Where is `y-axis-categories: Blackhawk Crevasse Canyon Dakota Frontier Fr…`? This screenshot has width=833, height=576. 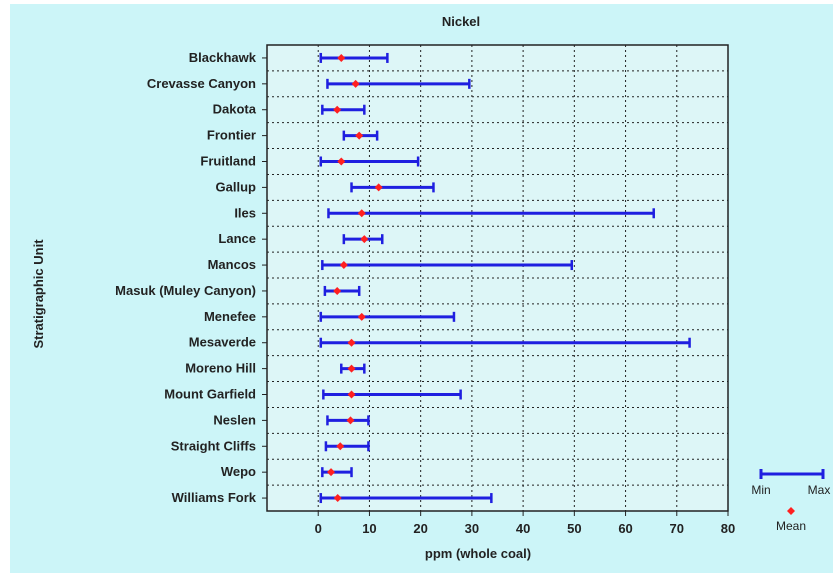 y-axis-categories: Blackhawk Crevasse Canyon Dakota Frontier Fr… is located at coordinates (191, 277).